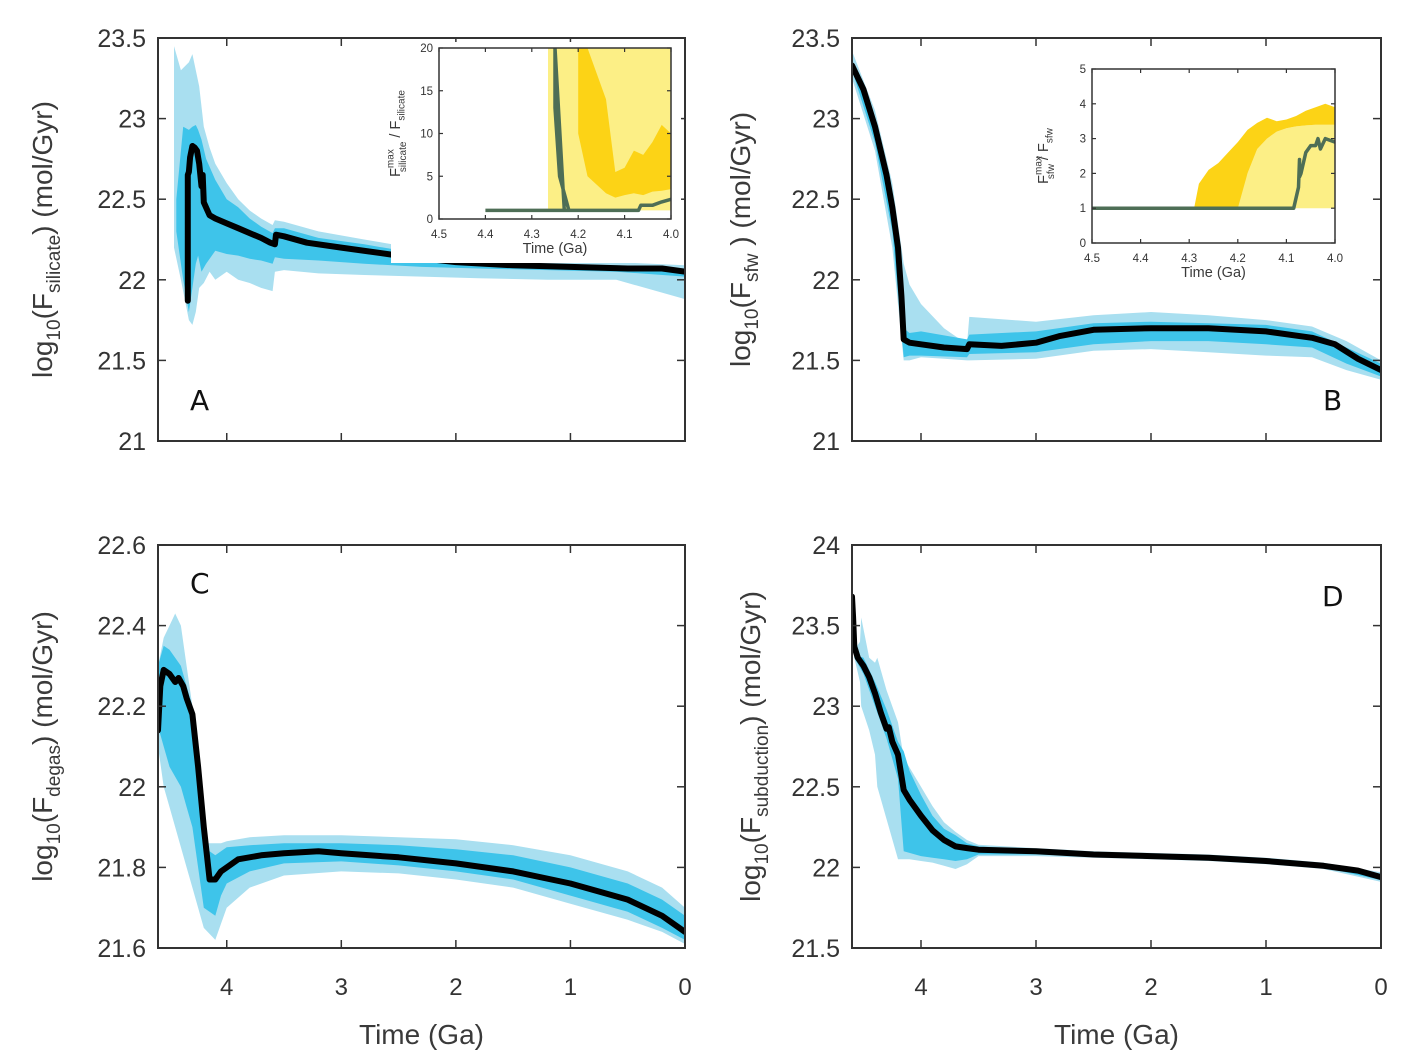 Image resolution: width=1428 pixels, height=1063 pixels. I want to click on y-tick-label: 21, so click(132, 442).